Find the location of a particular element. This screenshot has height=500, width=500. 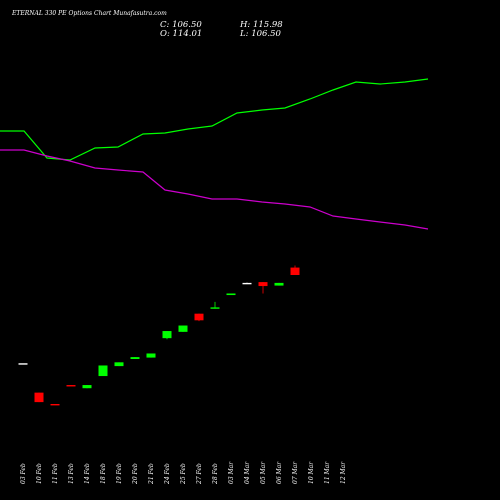

x-tick-label: 04 Mar is located at coordinates (247, 472).